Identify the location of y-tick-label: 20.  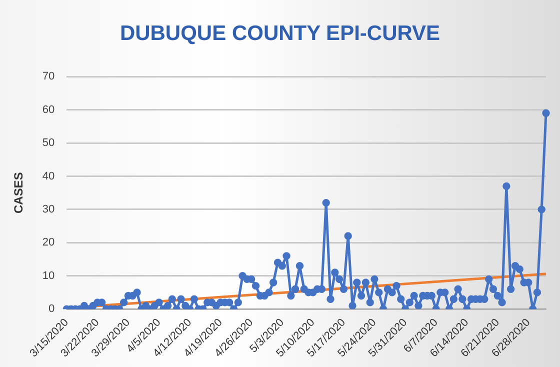
(48, 242).